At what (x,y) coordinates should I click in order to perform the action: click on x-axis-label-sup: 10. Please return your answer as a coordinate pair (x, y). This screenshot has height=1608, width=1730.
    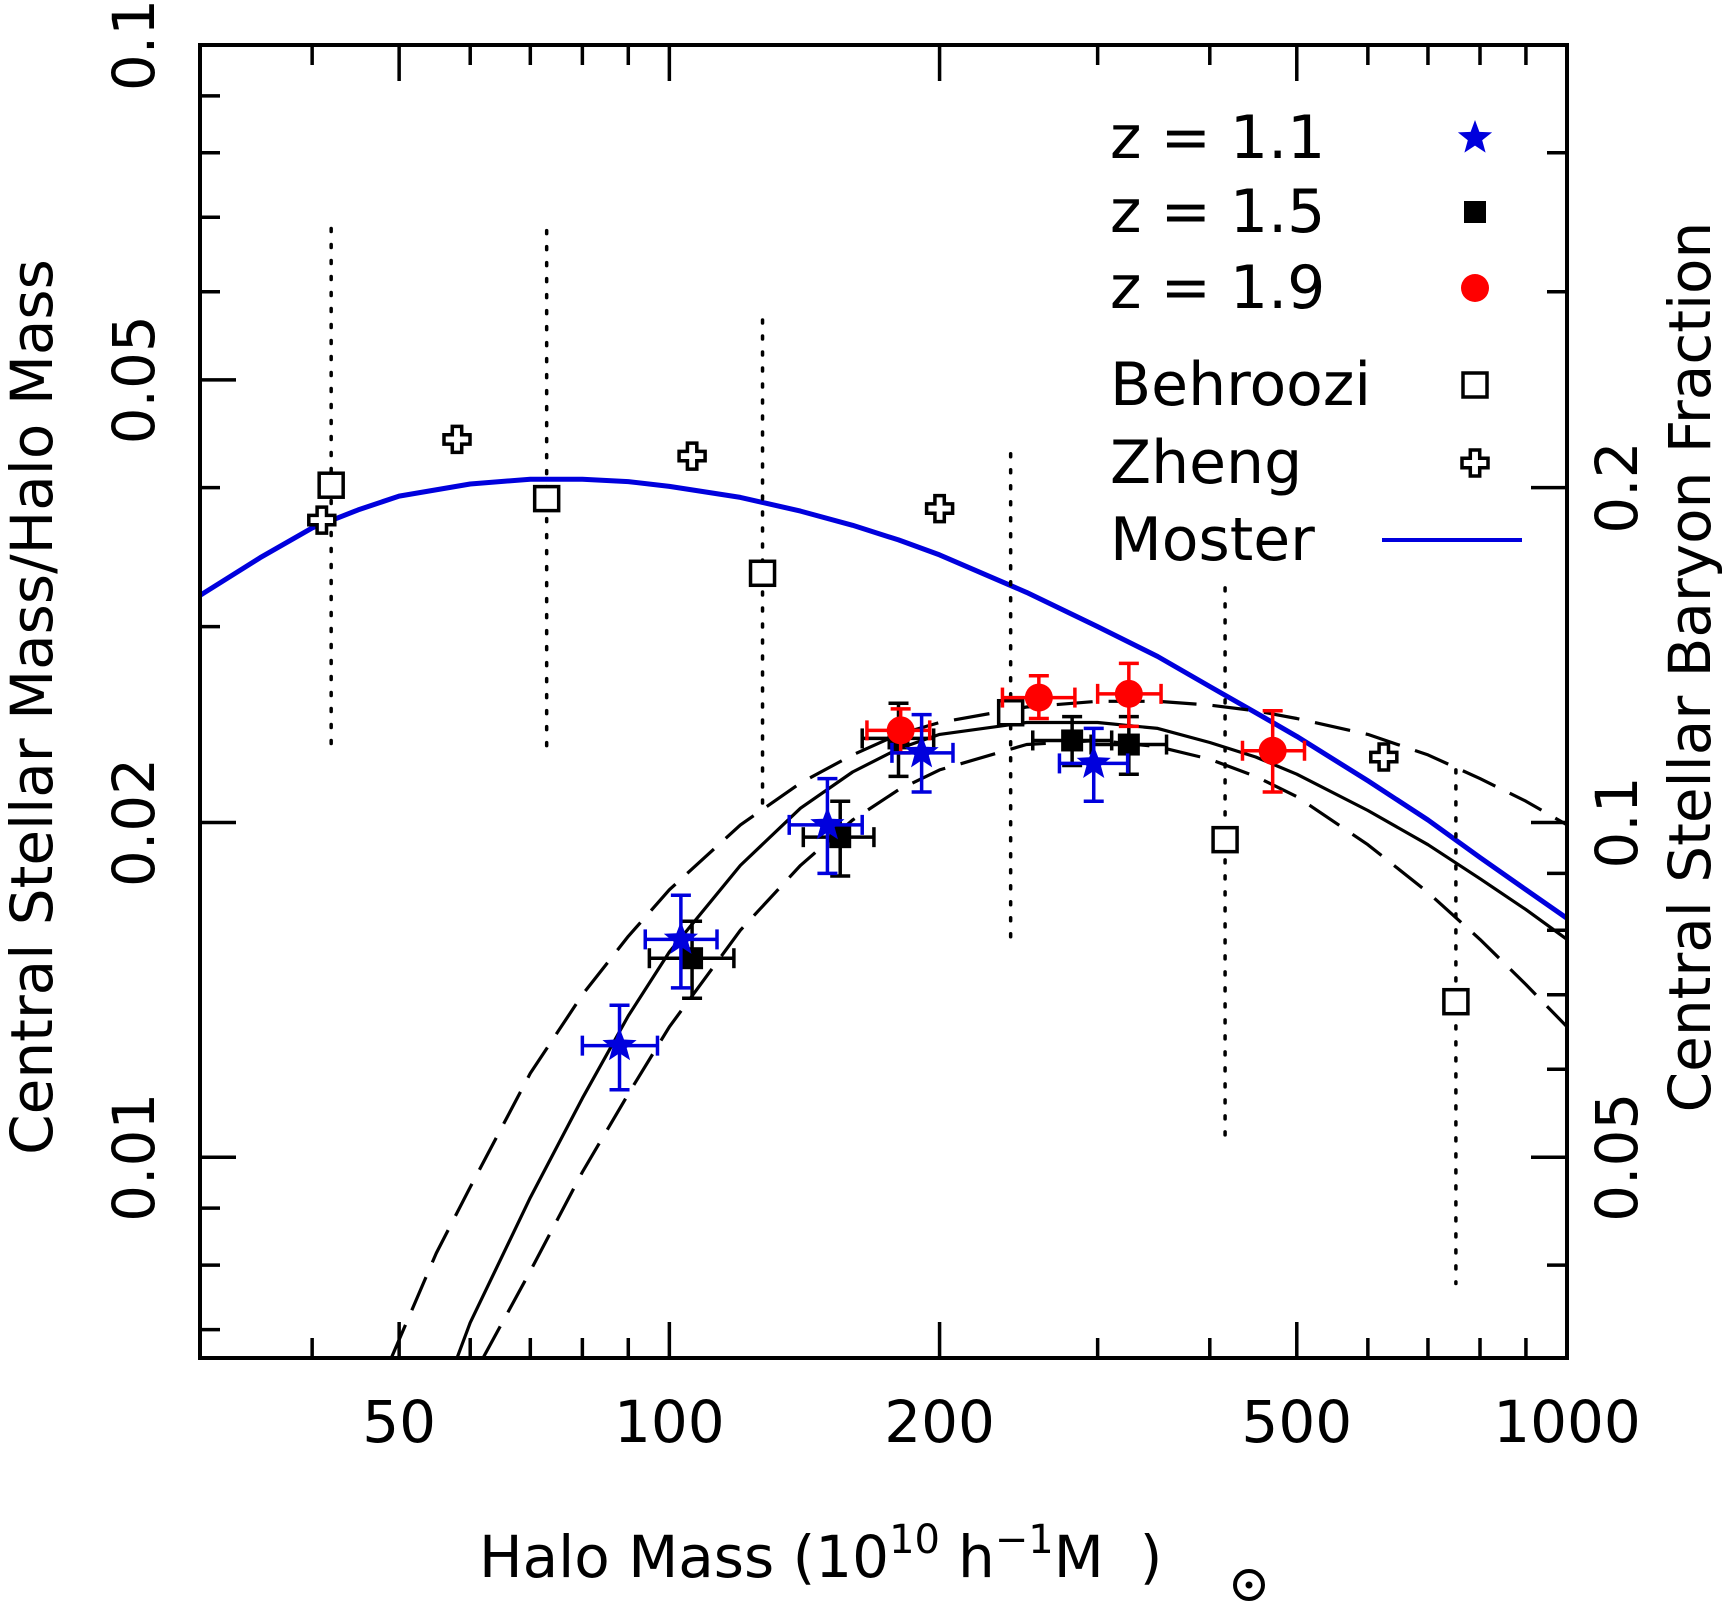
    Looking at the image, I should click on (914, 1540).